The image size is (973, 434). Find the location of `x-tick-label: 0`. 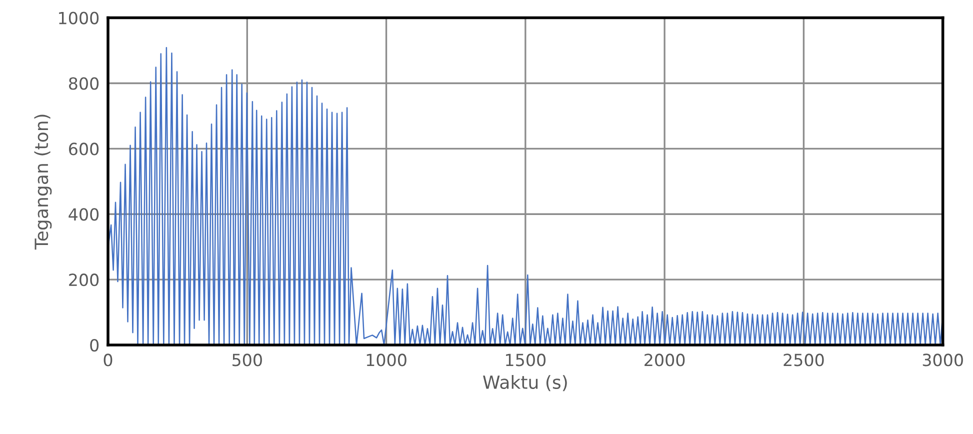

x-tick-label: 0 is located at coordinates (108, 360).